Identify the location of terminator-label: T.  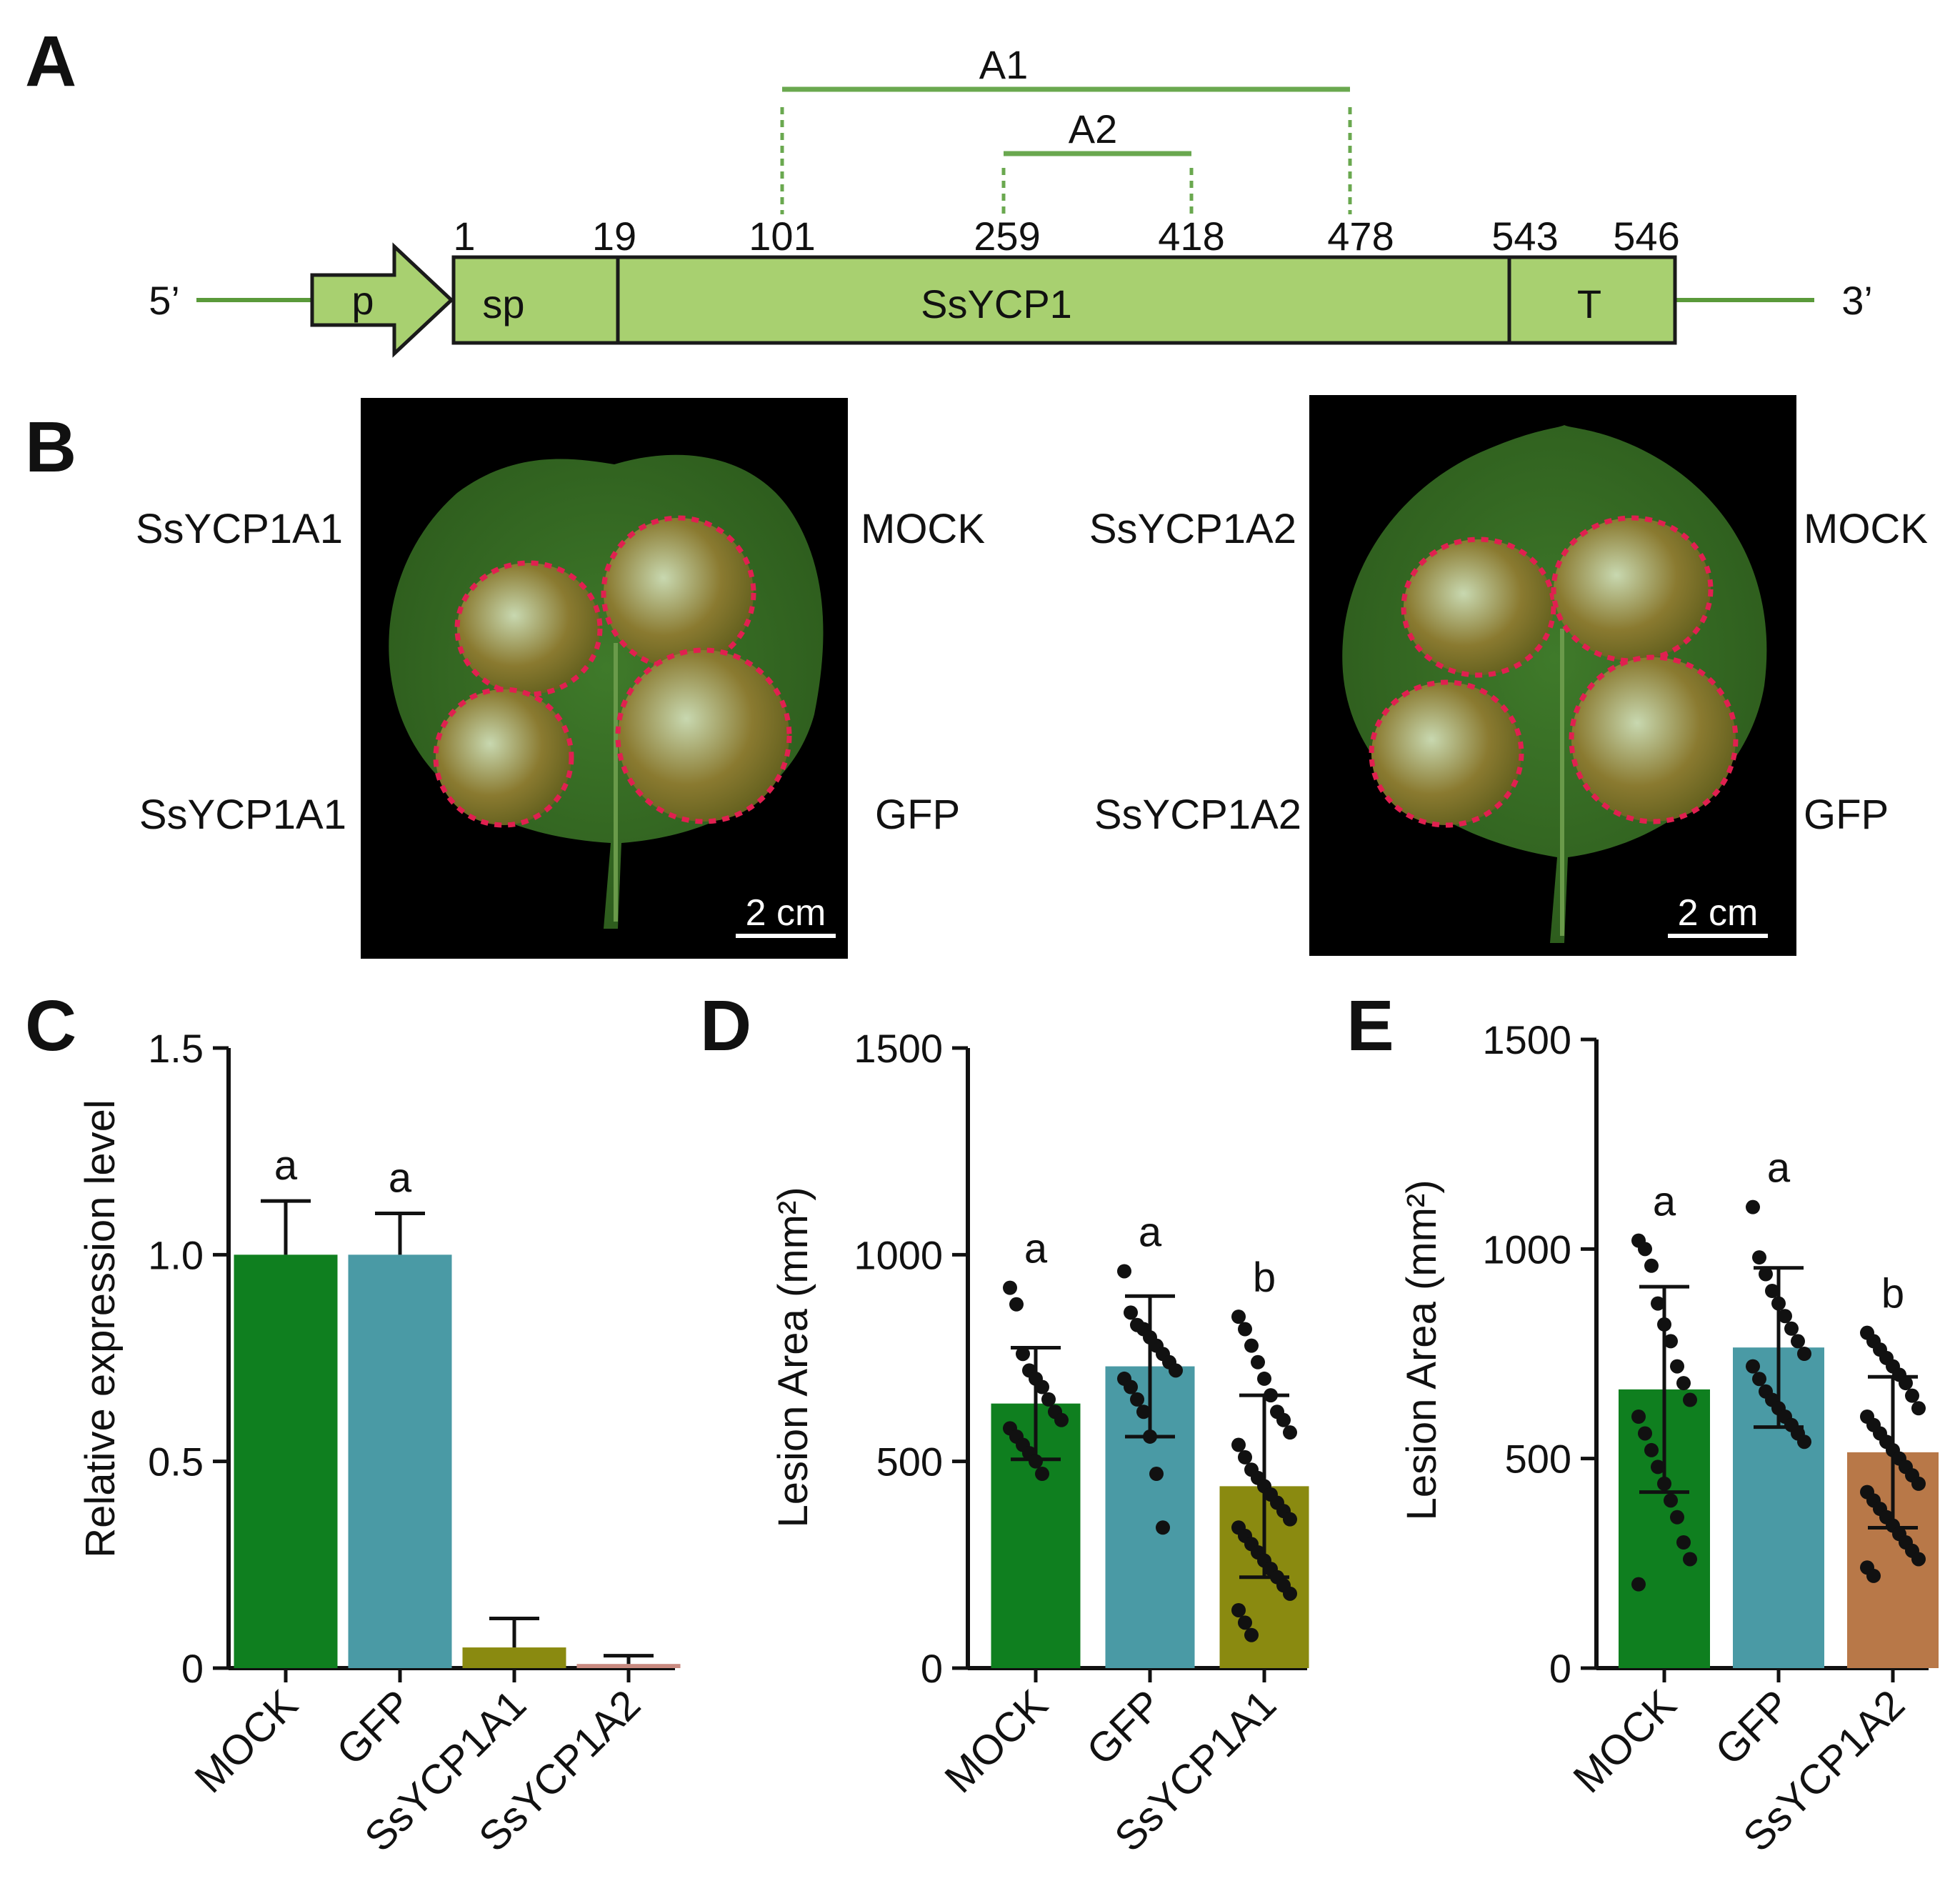
(1589, 304).